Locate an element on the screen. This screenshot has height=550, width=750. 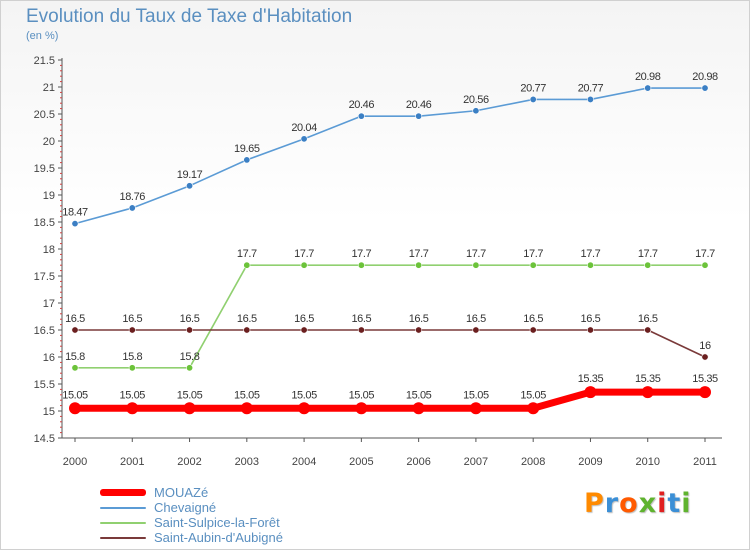
x-tick-label: 2002 is located at coordinates (189, 462).